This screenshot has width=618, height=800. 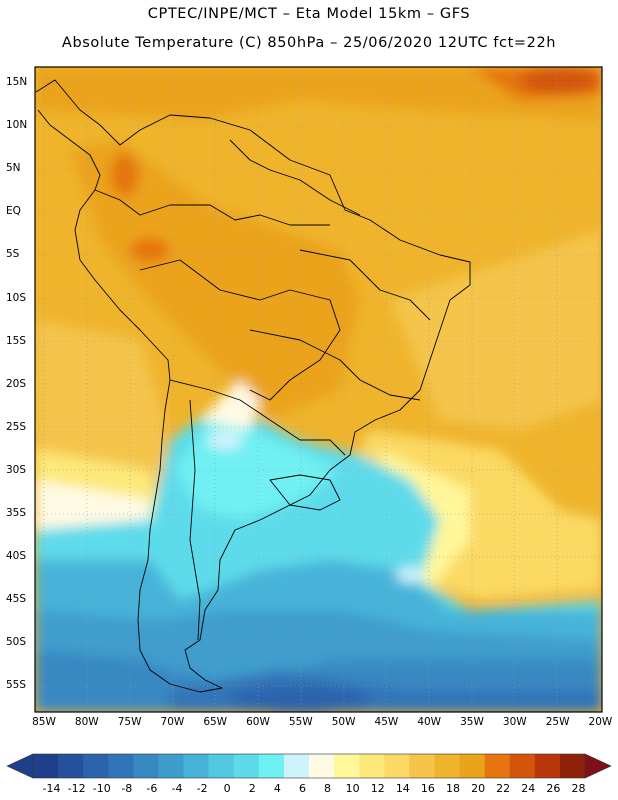 What do you see at coordinates (578, 788) in the screenshot?
I see `colorbar-label: 28` at bounding box center [578, 788].